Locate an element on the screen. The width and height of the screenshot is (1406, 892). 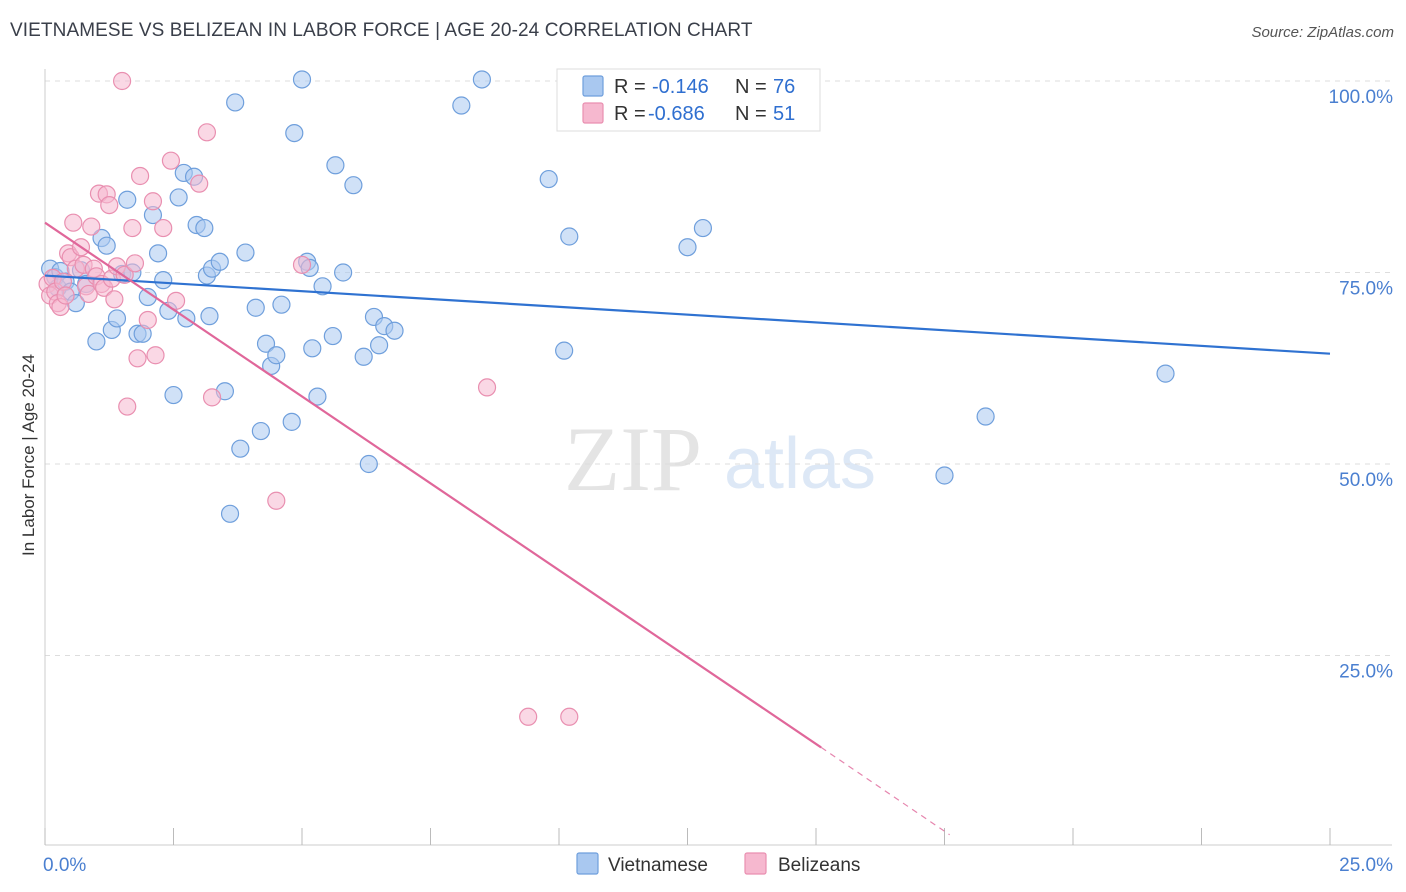
legend-swatch-belizeans is located at coordinates (593, 113).